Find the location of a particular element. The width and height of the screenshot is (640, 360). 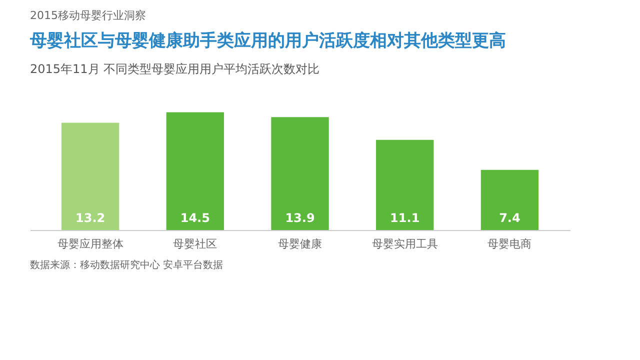

text: 2015移动母婴行业洞察 is located at coordinates (88, 15).